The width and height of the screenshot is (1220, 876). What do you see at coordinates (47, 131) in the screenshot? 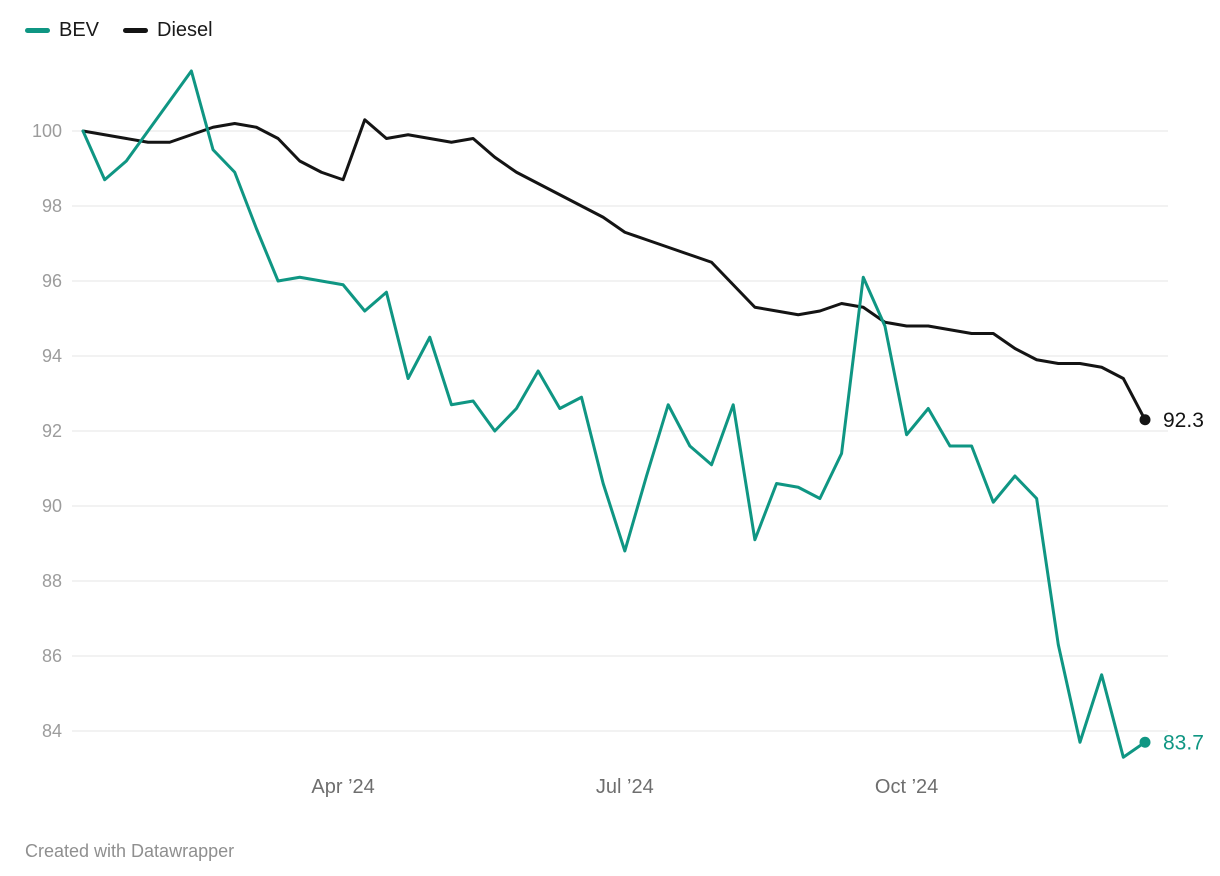
I see `y-axis-tick-label: 100` at bounding box center [47, 131].